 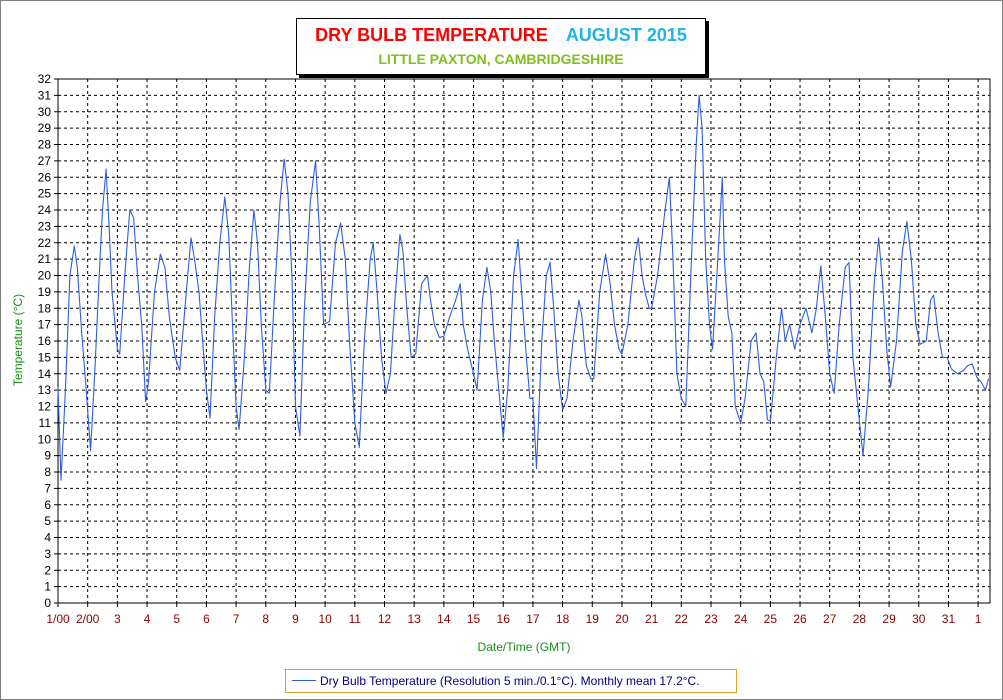 I want to click on y-tick-label: 30, so click(x=45, y=112).